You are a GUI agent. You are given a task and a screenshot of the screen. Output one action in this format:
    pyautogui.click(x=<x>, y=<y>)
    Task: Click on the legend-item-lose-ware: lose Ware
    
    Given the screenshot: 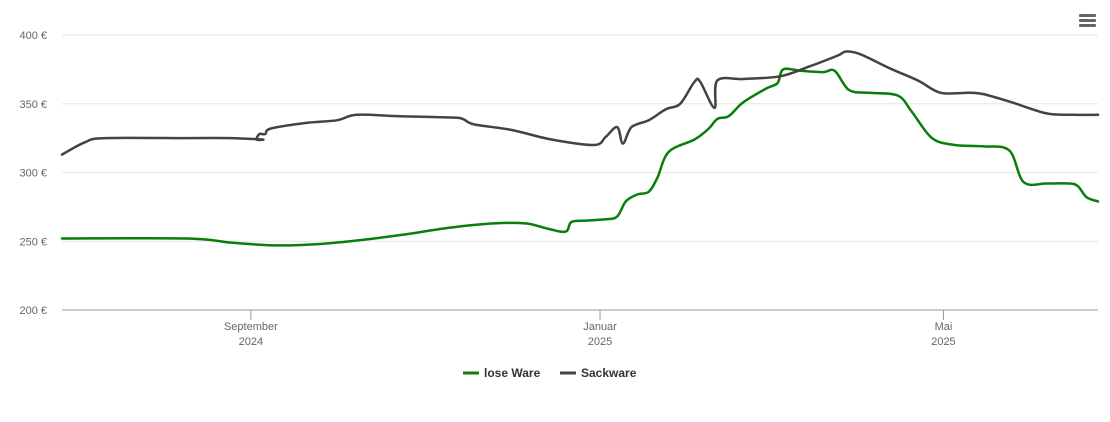 What is the action you would take?
    pyautogui.click(x=502, y=373)
    